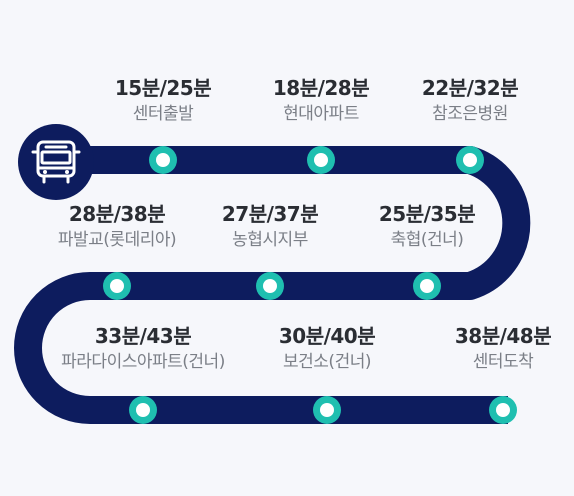 The image size is (574, 496). I want to click on bus-icon, so click(56, 162).